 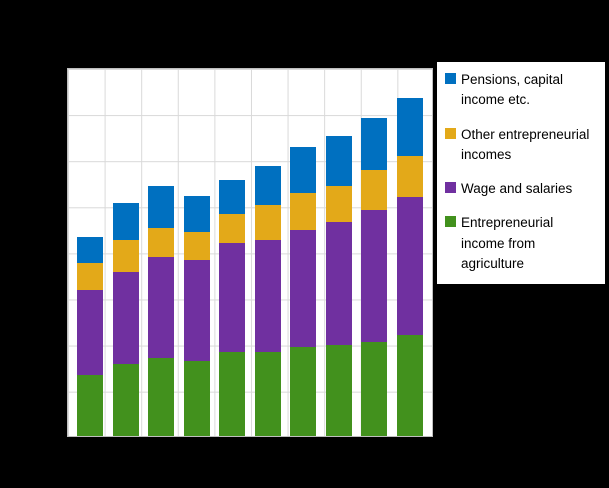 What do you see at coordinates (507, 243) in the screenshot?
I see `legend-label: Entrepreneurial income from agriculture` at bounding box center [507, 243].